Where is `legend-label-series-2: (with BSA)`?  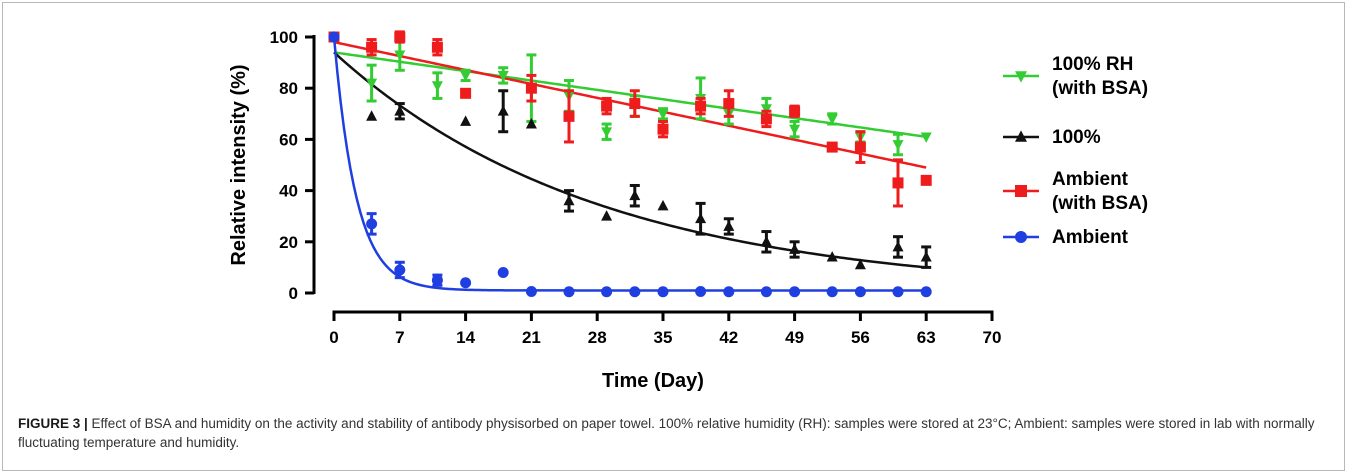 legend-label-series-2: (with BSA) is located at coordinates (1100, 203).